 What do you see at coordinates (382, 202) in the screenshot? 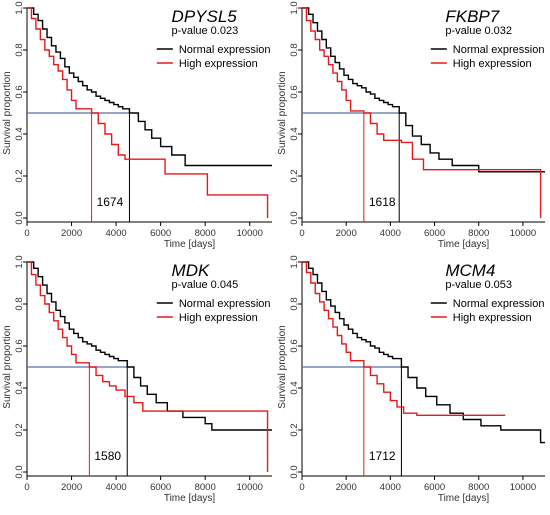
I see `median-difference-label: 1618` at bounding box center [382, 202].